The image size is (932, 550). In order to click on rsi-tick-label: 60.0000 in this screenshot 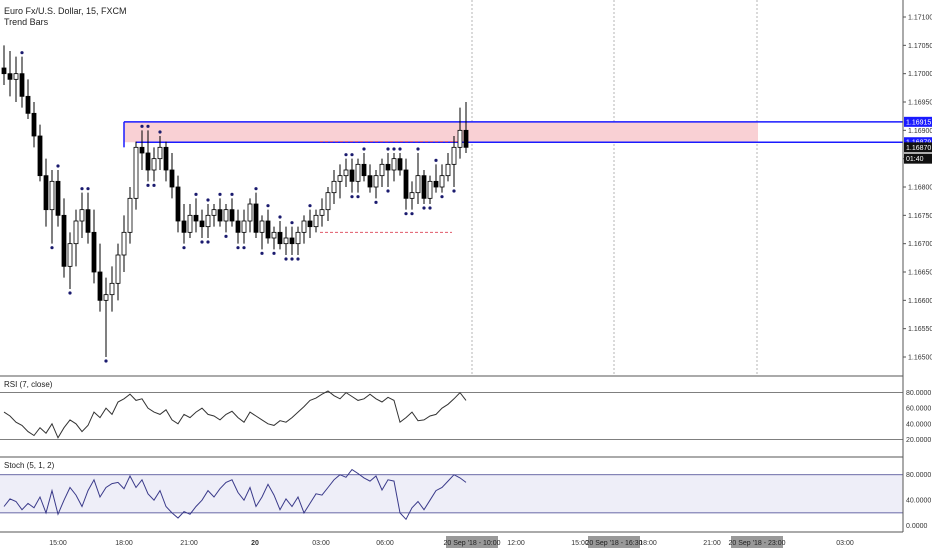, I will do `click(918, 409)`.